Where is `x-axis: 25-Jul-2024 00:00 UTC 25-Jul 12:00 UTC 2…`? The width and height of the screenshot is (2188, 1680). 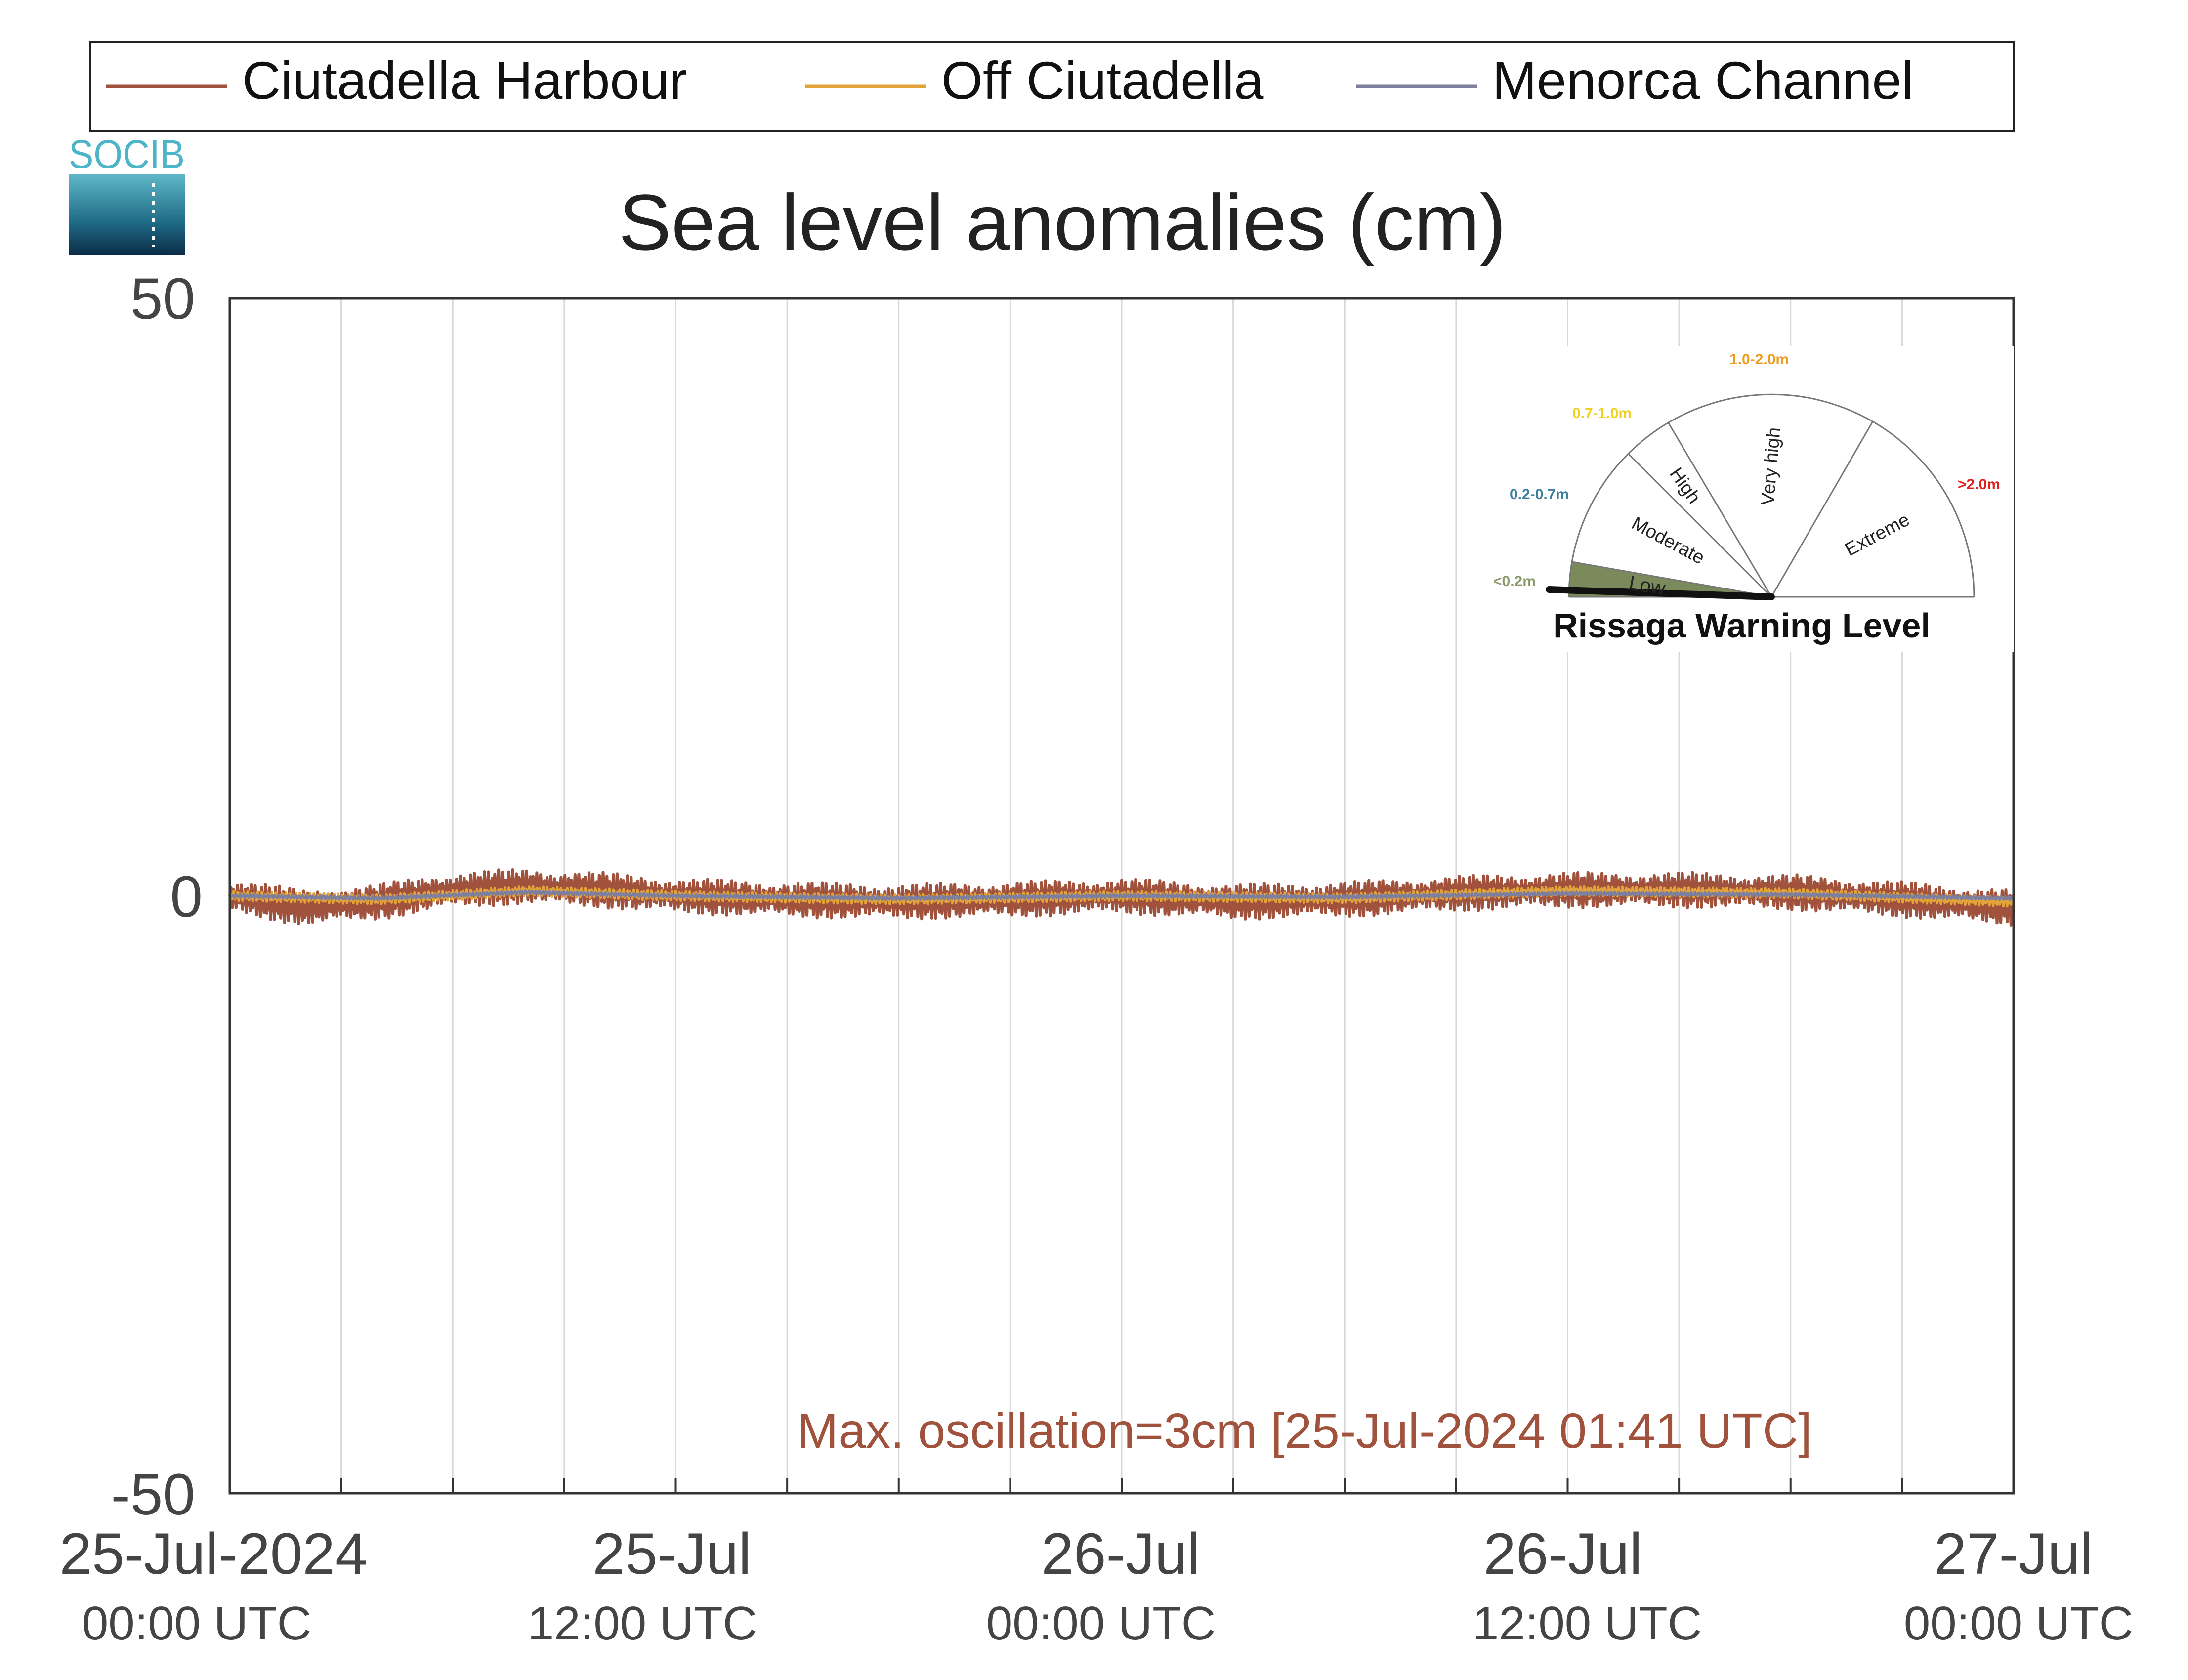 x-axis: 25-Jul-2024 00:00 UTC 25-Jul 12:00 UTC 2… is located at coordinates (1096, 1585).